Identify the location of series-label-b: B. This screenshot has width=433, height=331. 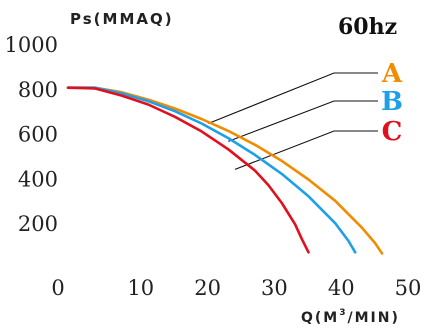
(392, 102).